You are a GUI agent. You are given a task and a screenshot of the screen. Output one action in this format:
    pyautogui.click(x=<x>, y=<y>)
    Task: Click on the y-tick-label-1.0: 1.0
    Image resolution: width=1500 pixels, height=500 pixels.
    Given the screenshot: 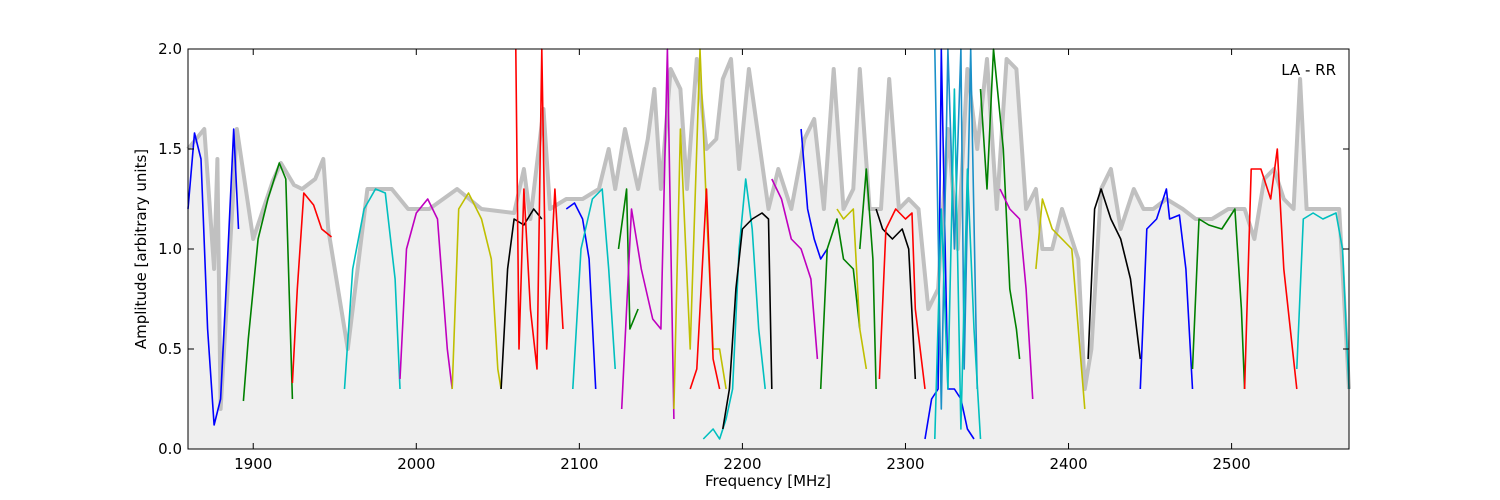 What is the action you would take?
    pyautogui.click(x=170, y=249)
    